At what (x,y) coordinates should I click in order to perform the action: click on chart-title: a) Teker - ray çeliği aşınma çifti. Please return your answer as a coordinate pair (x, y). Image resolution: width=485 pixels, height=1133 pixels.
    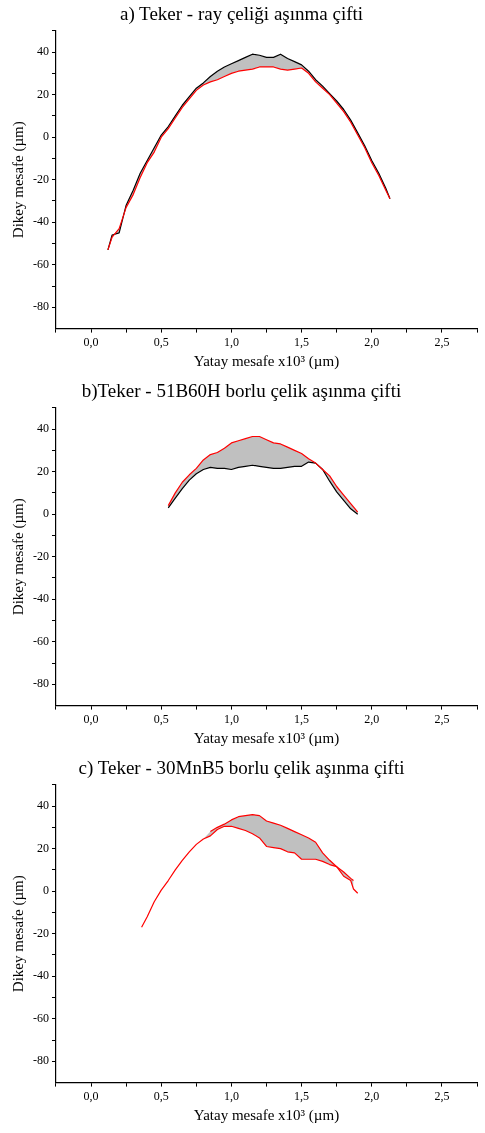
    Looking at the image, I should click on (241, 14).